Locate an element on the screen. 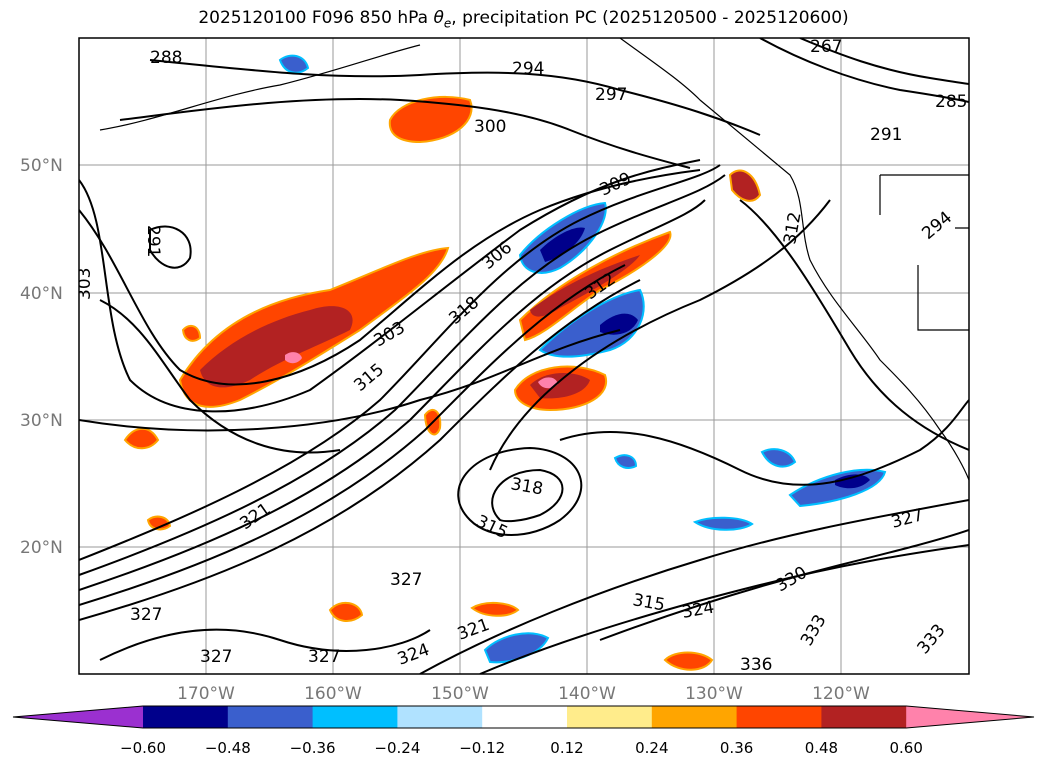 This screenshot has height=767, width=1047. colorbar-tick-label: 0.12 is located at coordinates (566, 748).